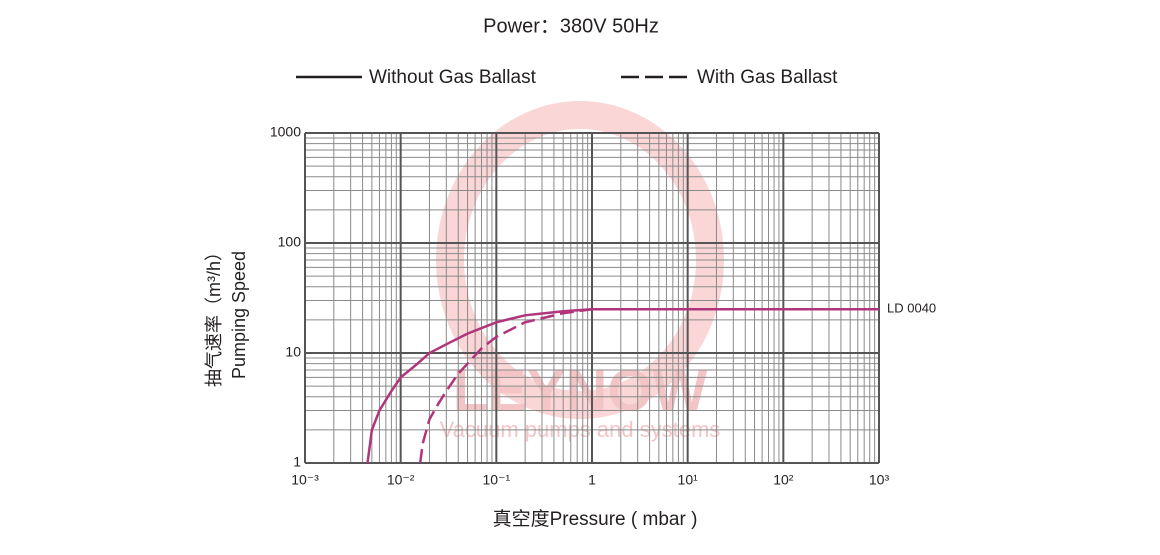 This screenshot has width=1160, height=555. Describe the element at coordinates (453, 77) in the screenshot. I see `legend-label: Without Gas Ballast` at that location.